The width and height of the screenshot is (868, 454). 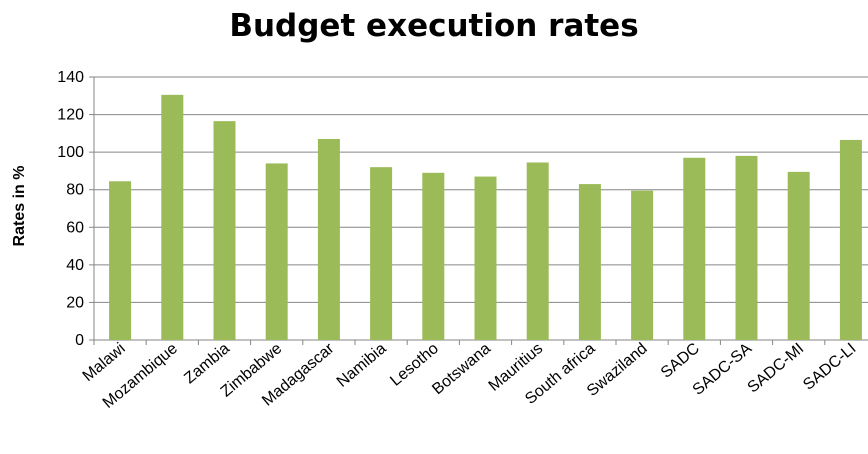 I want to click on y-tick-label: 120, so click(x=70, y=115).